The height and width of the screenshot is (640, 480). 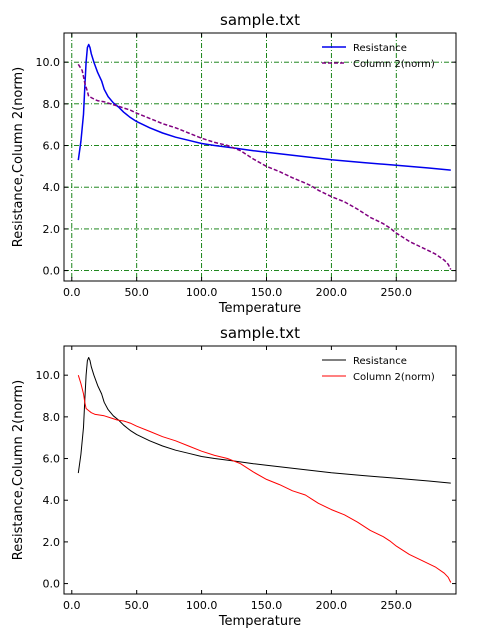 I want to click on chart-0-xtick-label-0: 0.0, so click(x=72, y=292).